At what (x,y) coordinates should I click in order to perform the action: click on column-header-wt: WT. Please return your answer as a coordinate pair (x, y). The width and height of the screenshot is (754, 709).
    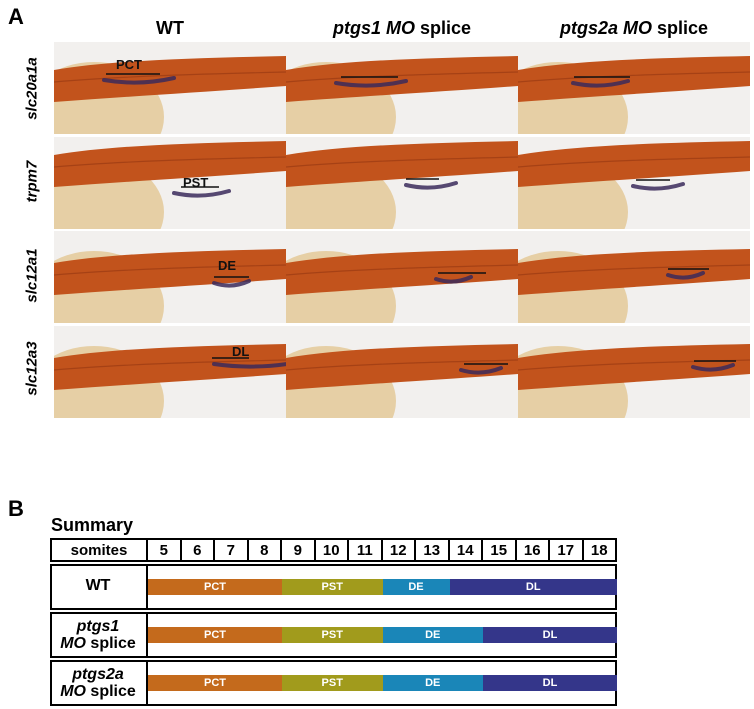
    Looking at the image, I should click on (170, 28).